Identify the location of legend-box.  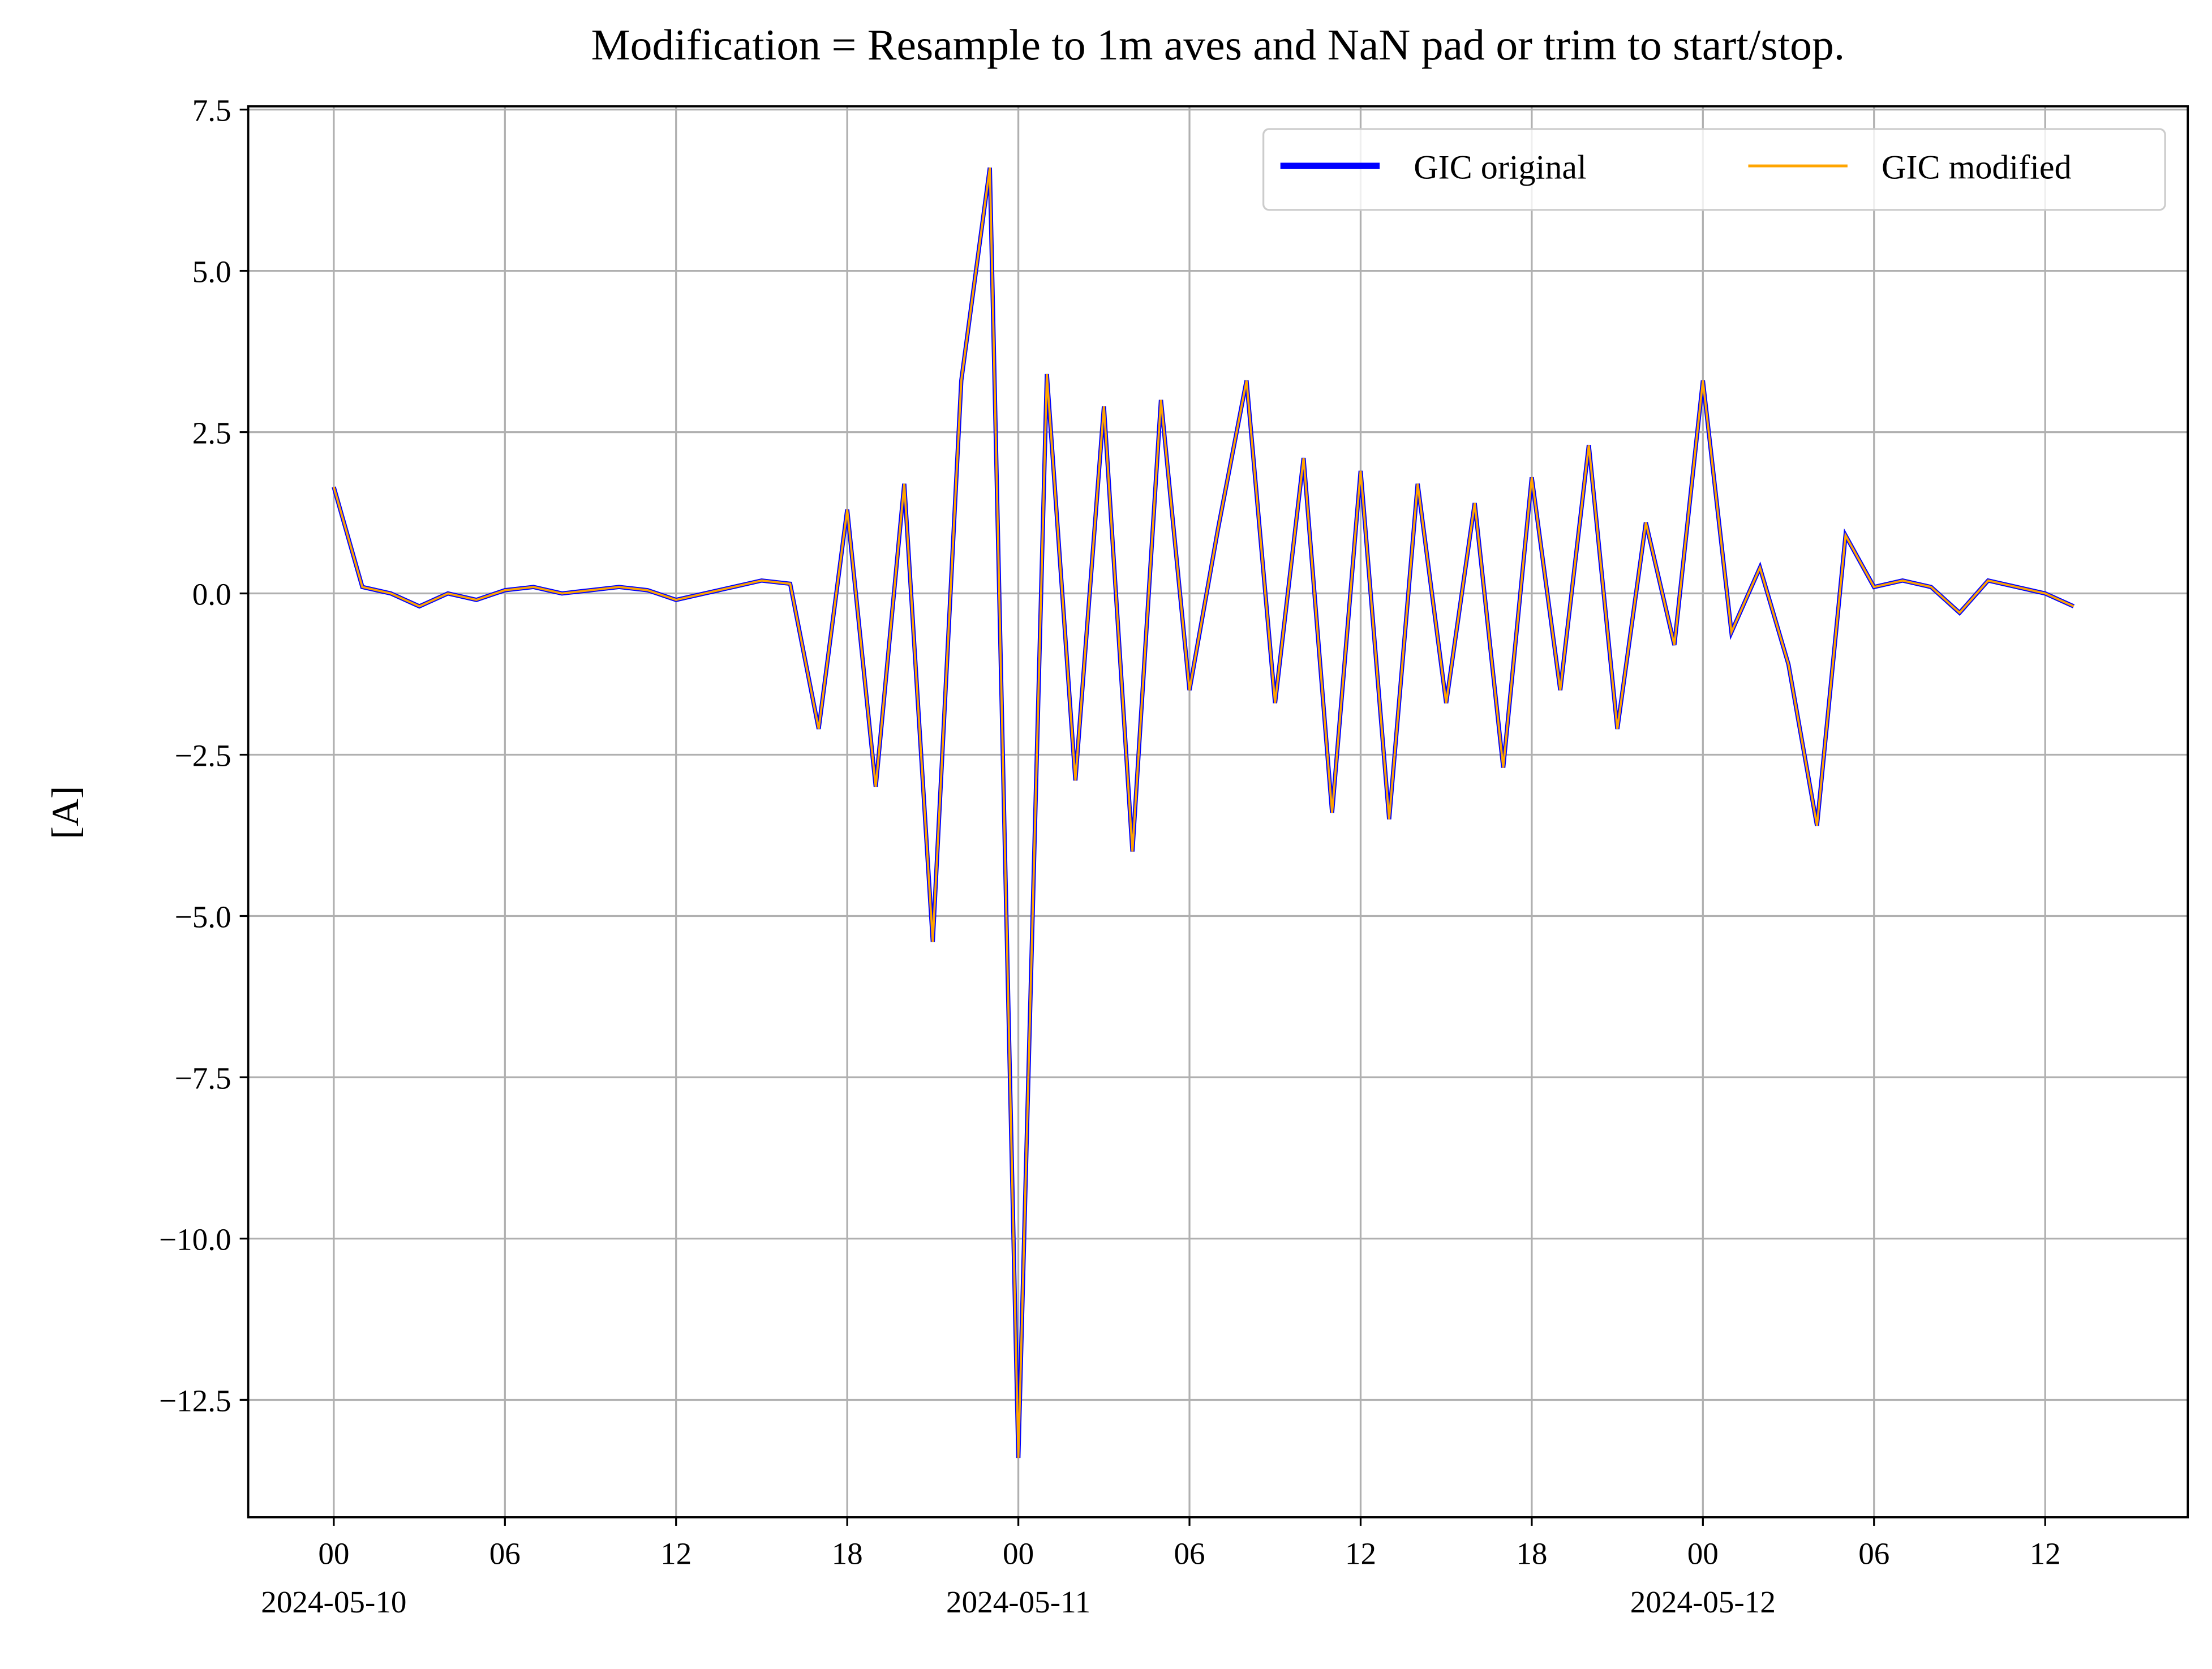
(1714, 169).